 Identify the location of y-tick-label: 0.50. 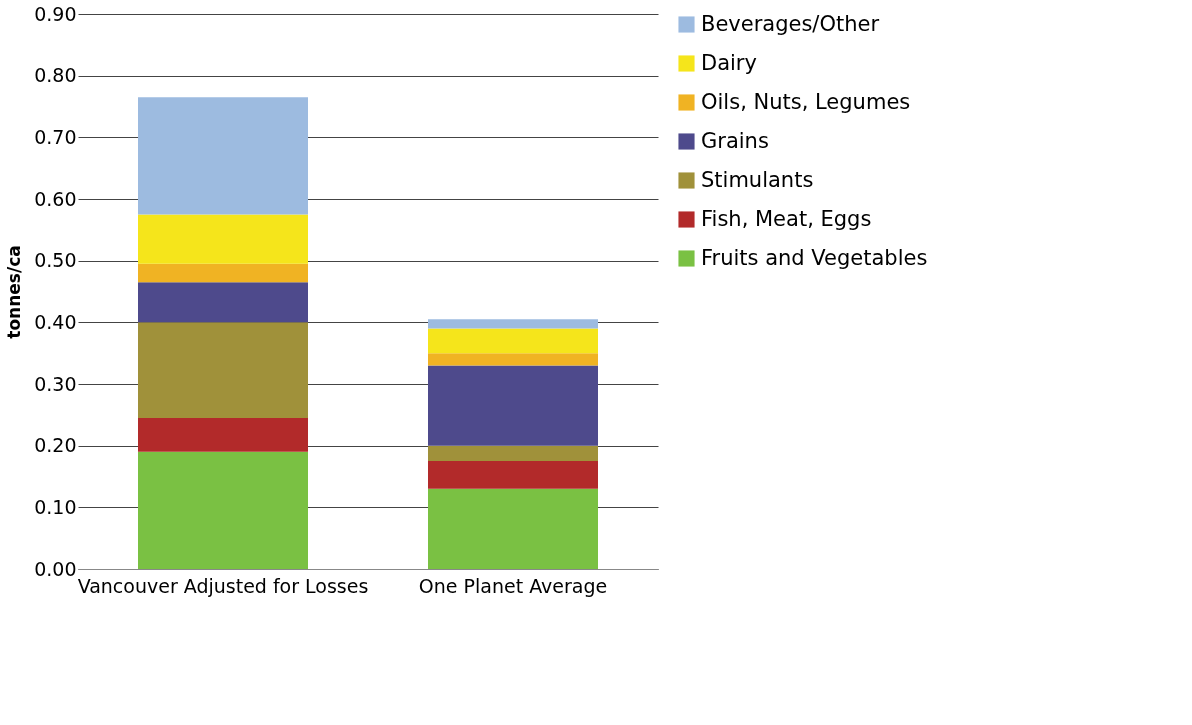
(55, 260).